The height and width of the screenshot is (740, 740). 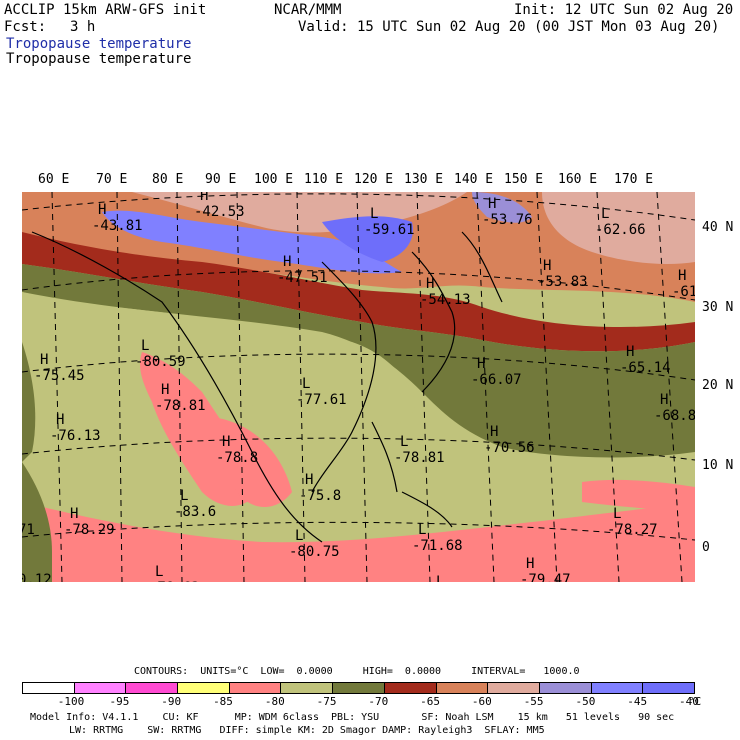 I want to click on fcst-value: 3 h, so click(x=83, y=27).